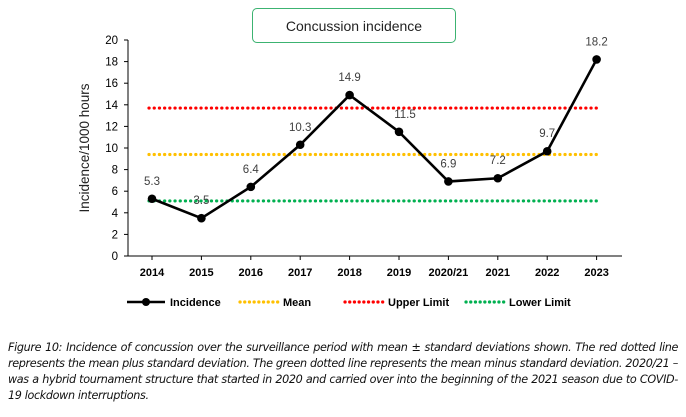 The height and width of the screenshot is (417, 686). Describe the element at coordinates (540, 303) in the screenshot. I see `legend-label-lower-limit: Lower Limit` at that location.